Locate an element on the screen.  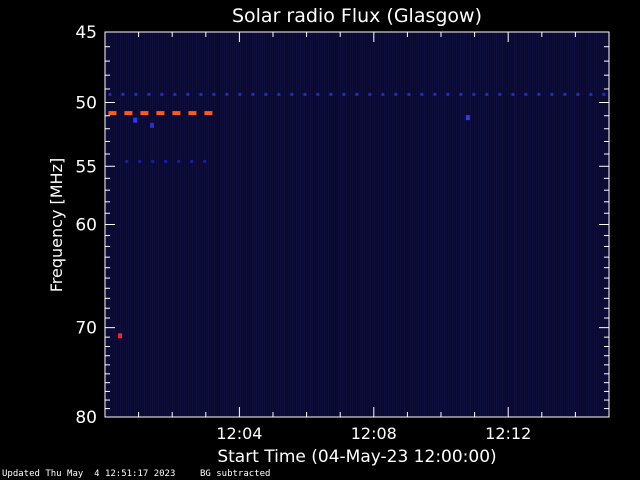
x-tick-label: 12:04 is located at coordinates (239, 433).